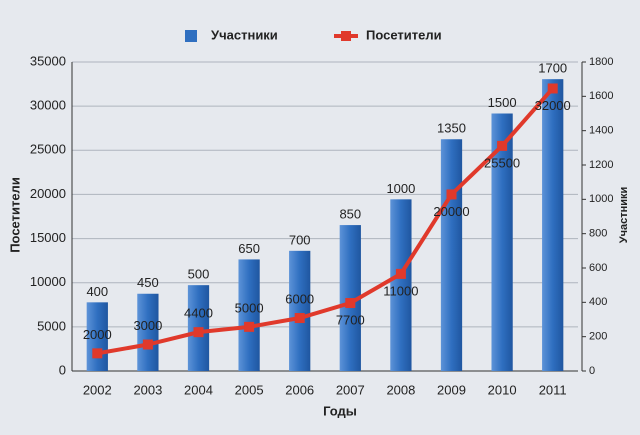 This screenshot has width=640, height=435. I want to click on x-axis-label: Годы, so click(340, 410).